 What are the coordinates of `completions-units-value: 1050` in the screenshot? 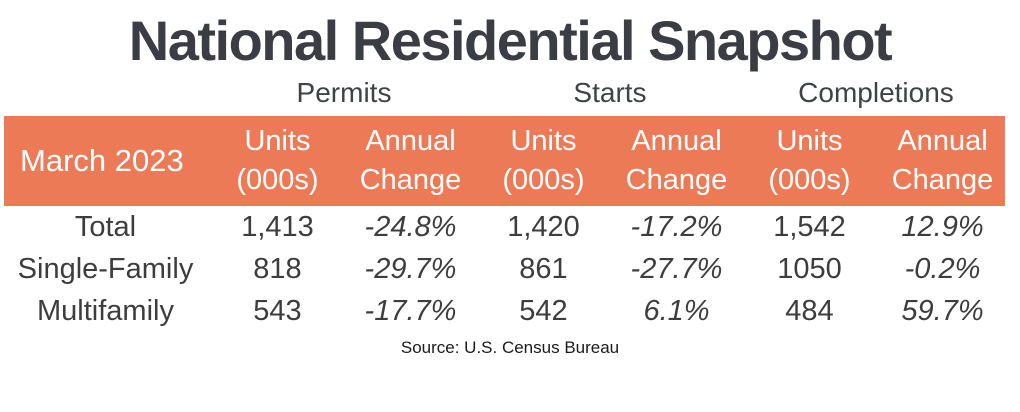 It's located at (809, 268).